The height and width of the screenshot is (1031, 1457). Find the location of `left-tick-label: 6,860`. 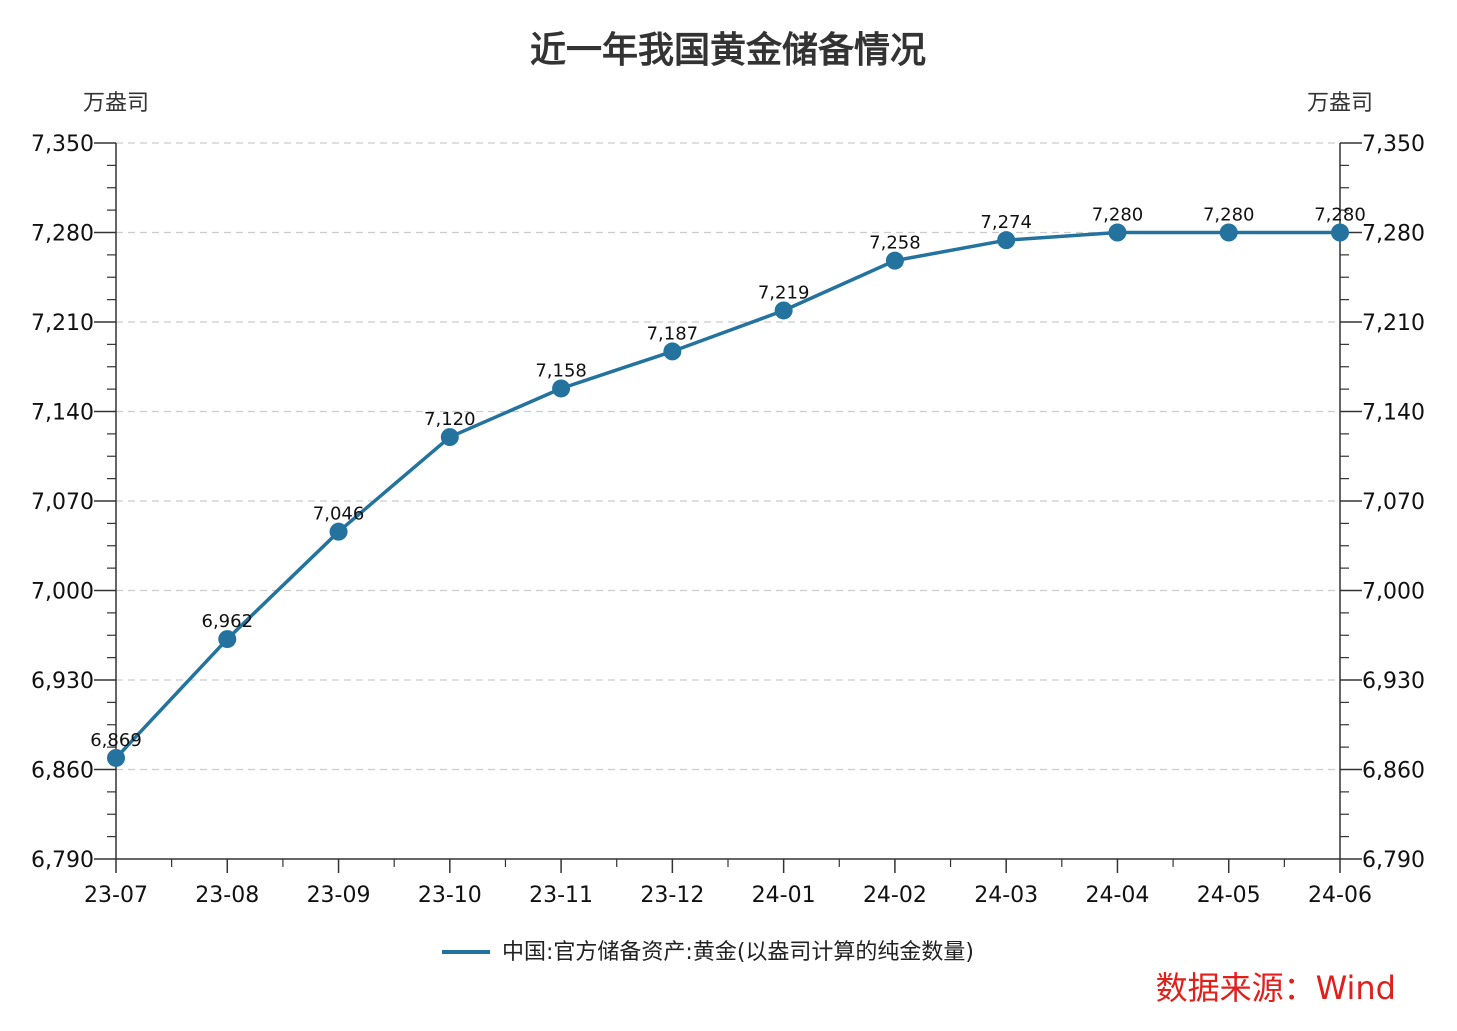

left-tick-label: 6,860 is located at coordinates (62, 771).